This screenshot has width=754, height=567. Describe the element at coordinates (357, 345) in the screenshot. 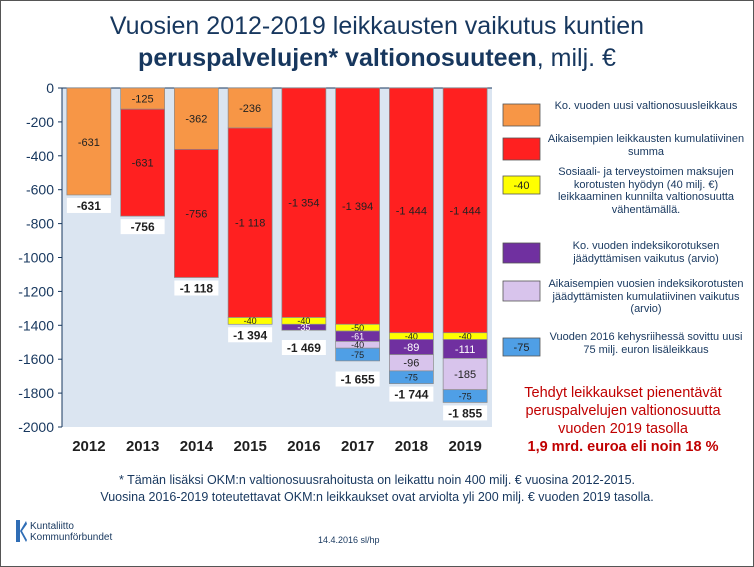

I see `data-label-index_cumulative-2017: -40` at that location.